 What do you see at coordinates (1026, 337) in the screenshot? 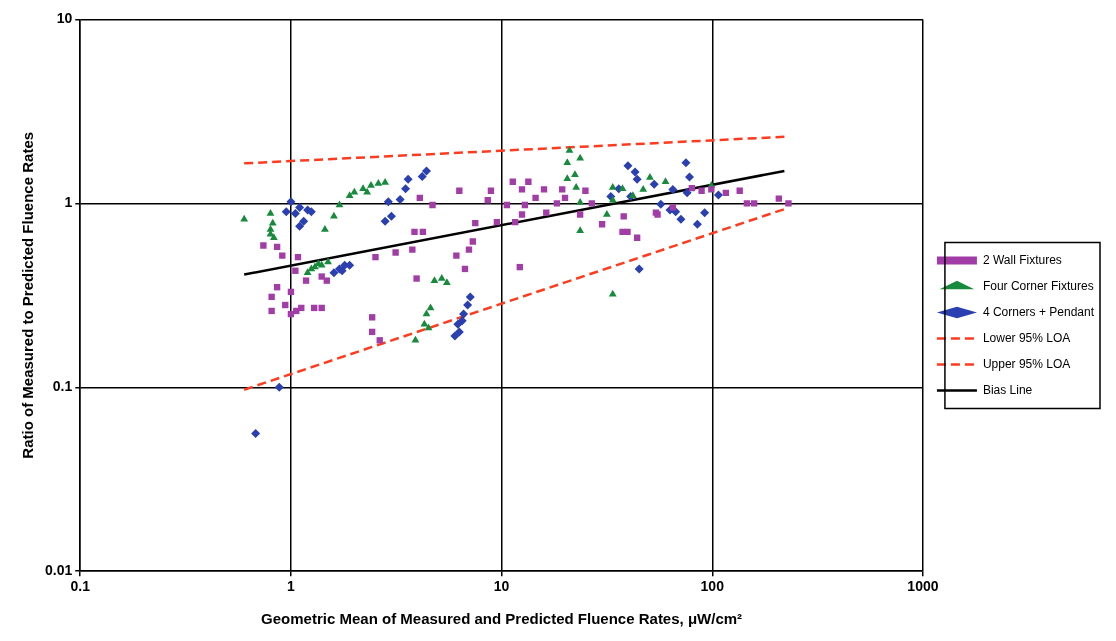
I see `legend-label: Lower 95% LOA` at bounding box center [1026, 337].